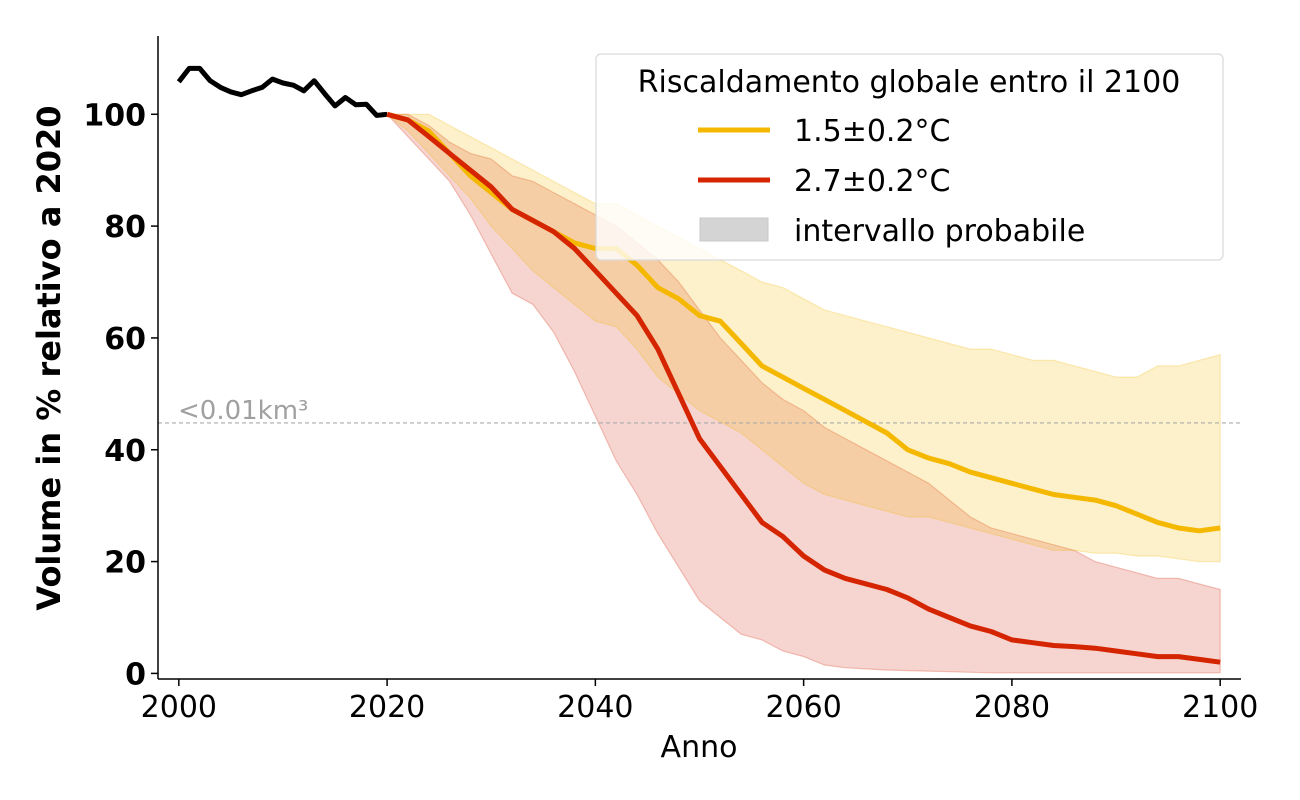  I want to click on threshold-label: <0.01km³, so click(243, 411).